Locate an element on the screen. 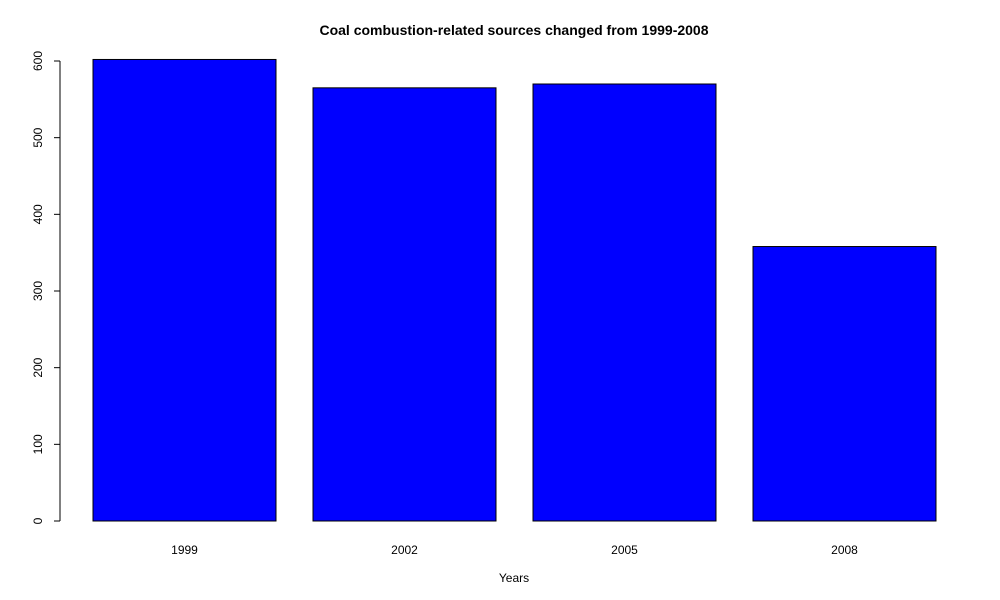 Image resolution: width=1000 pixels, height=600 pixels. y-tick-label: 600 is located at coordinates (38, 61).